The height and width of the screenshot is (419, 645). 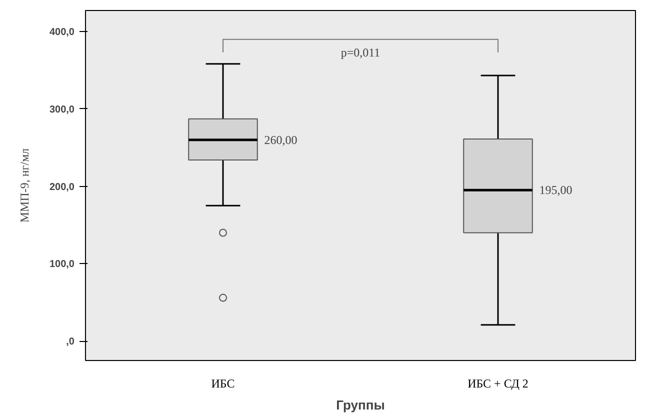 What do you see at coordinates (223, 383) in the screenshot?
I see `x-tick-label: ИБС` at bounding box center [223, 383].